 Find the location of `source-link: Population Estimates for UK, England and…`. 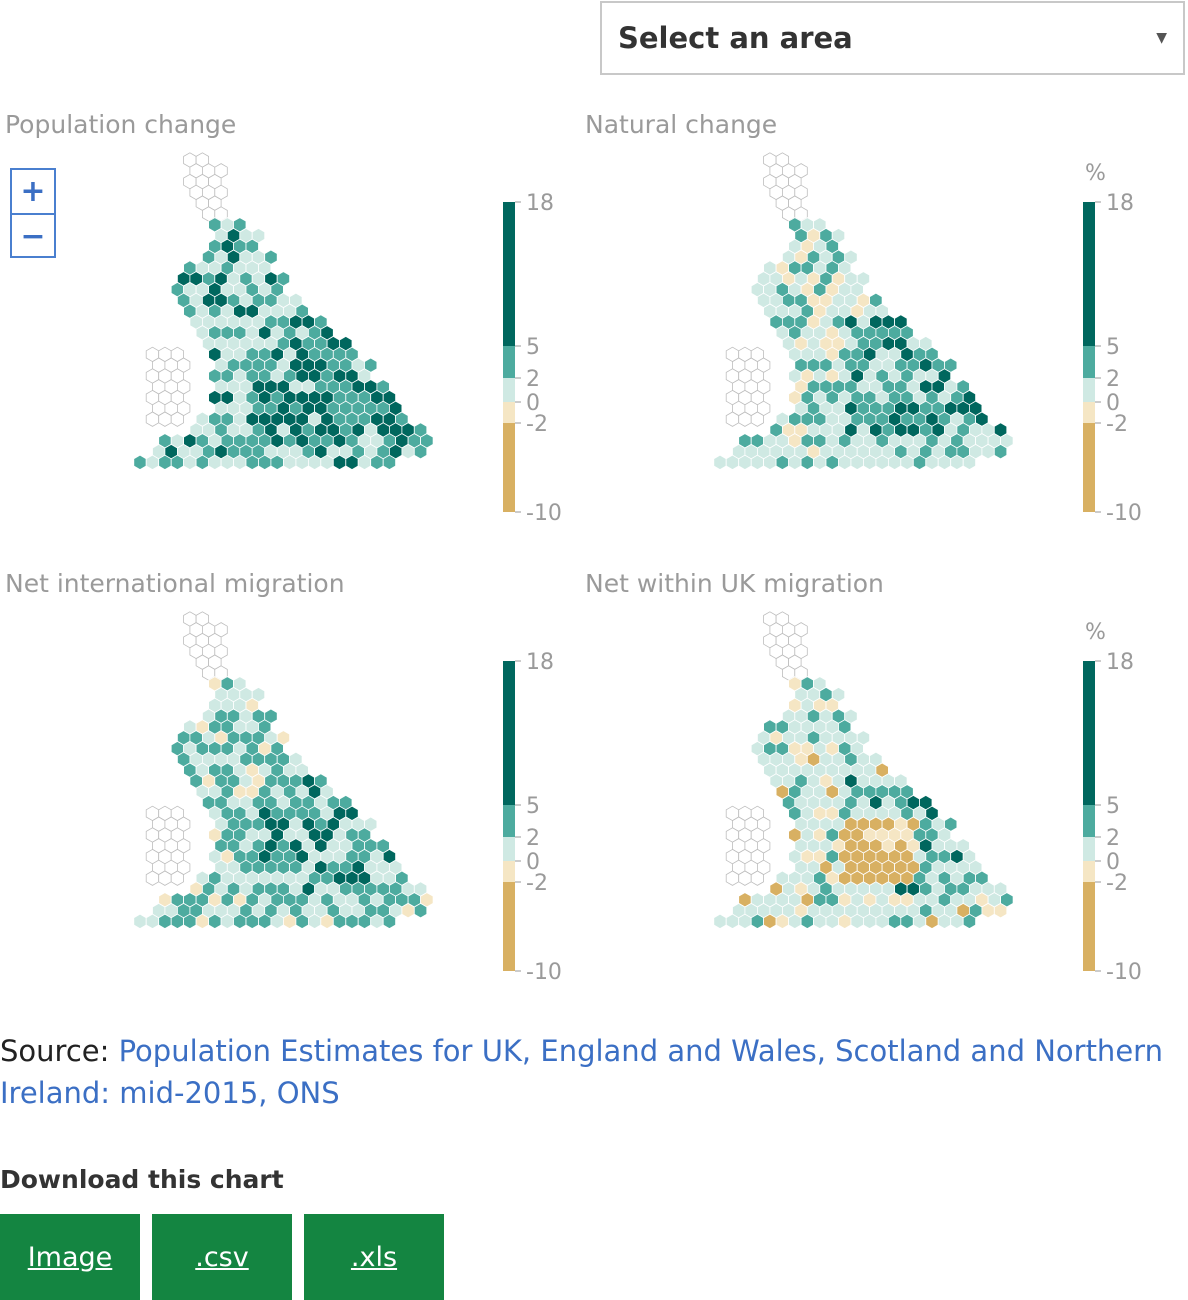

source-link: Population Estimates for UK, England and… is located at coordinates (581, 1072).